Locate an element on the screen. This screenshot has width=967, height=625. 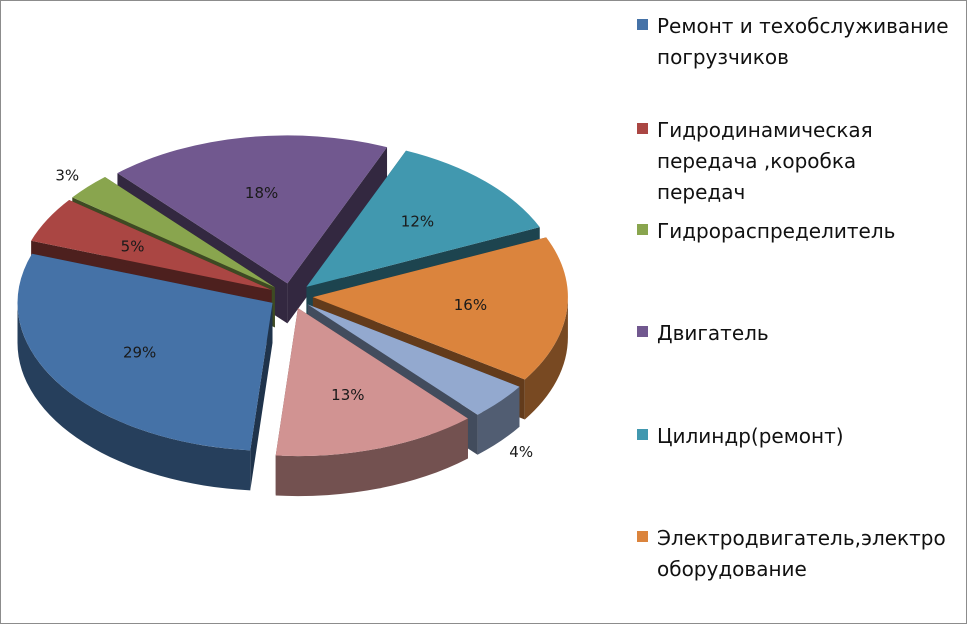
data-label-6: 4% is located at coordinates (521, 452).